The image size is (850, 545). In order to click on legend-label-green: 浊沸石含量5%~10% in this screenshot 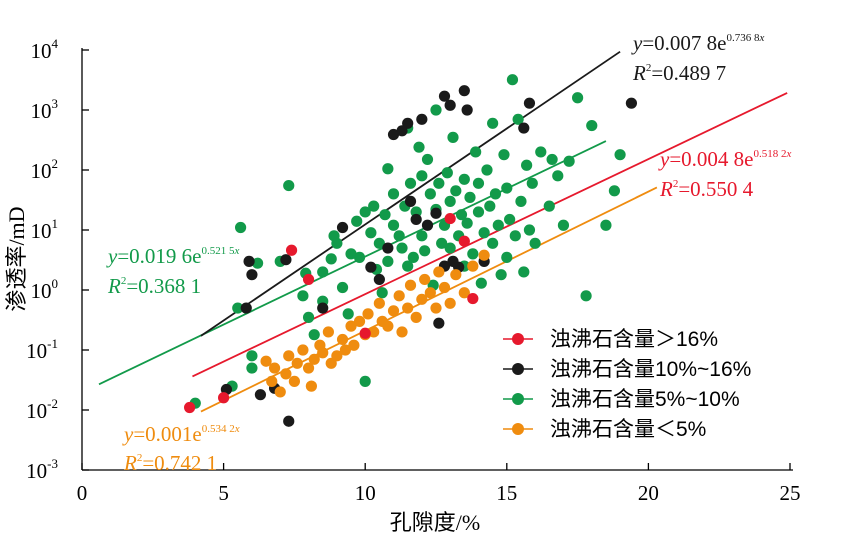, I will do `click(645, 399)`.